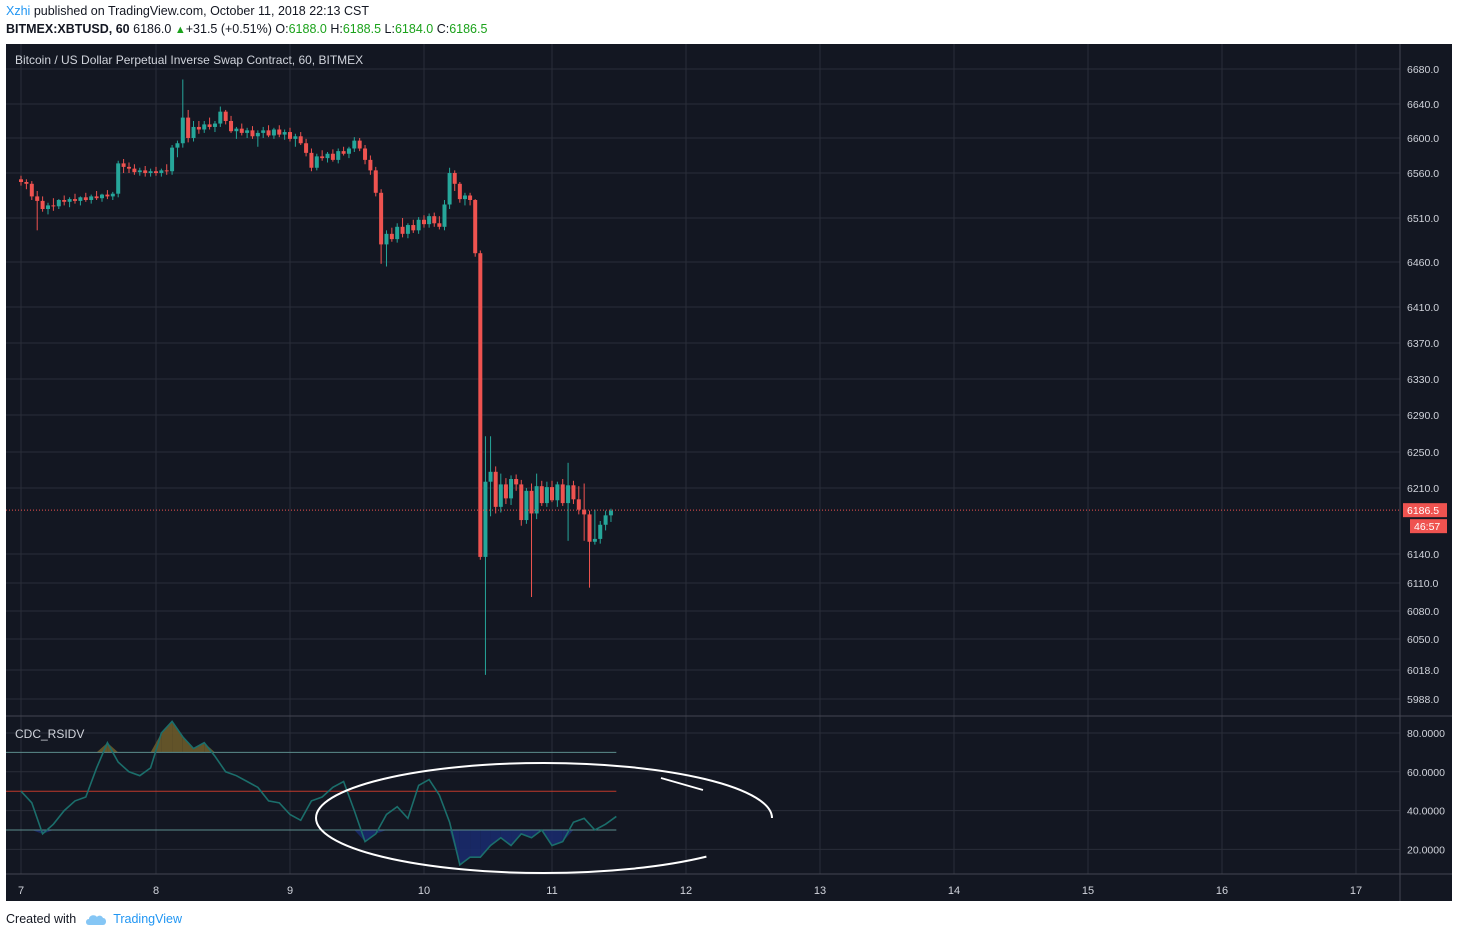 This screenshot has width=1458, height=938. Describe the element at coordinates (1426, 850) in the screenshot. I see `rsi-tick-label: 20.0000` at that location.